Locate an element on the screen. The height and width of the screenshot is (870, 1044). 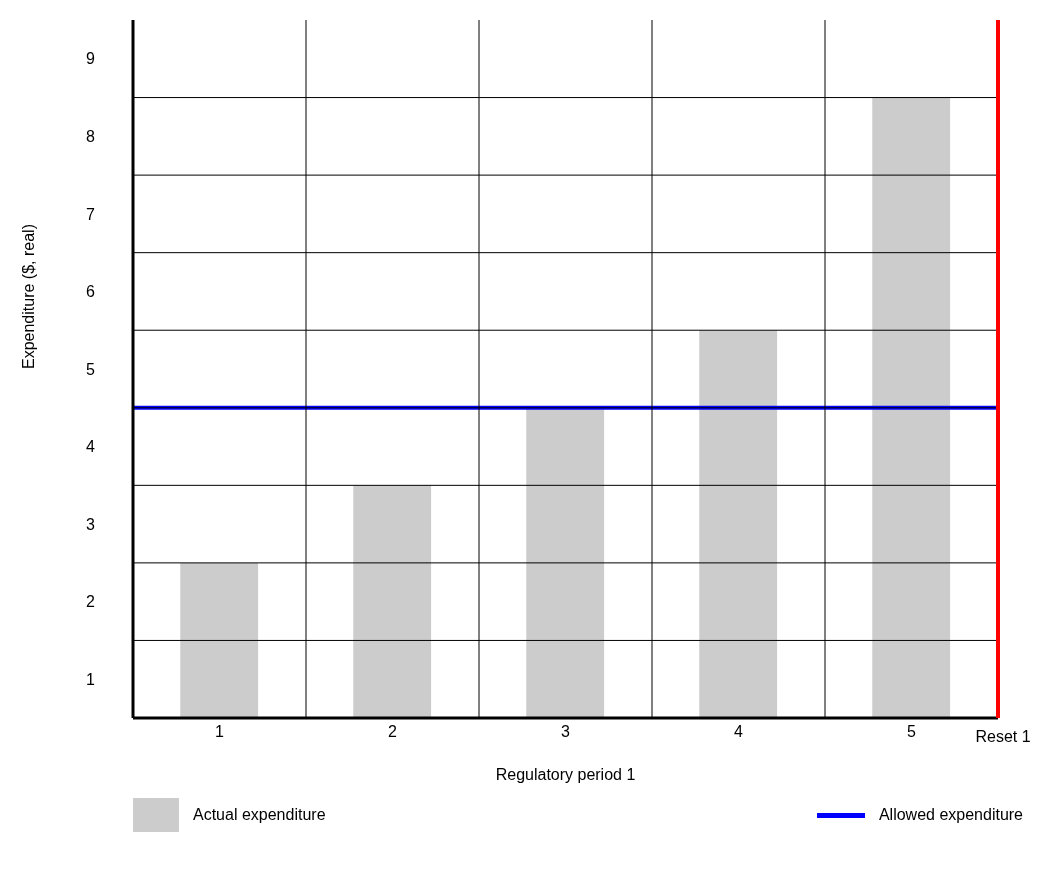
x-tick-label: 4 is located at coordinates (739, 732).